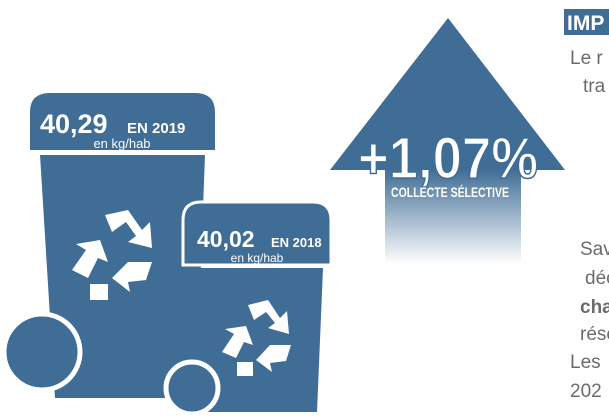 This screenshot has width=609, height=418. Describe the element at coordinates (121, 143) in the screenshot. I see `bin-2019-unit: en kg/hab` at that location.